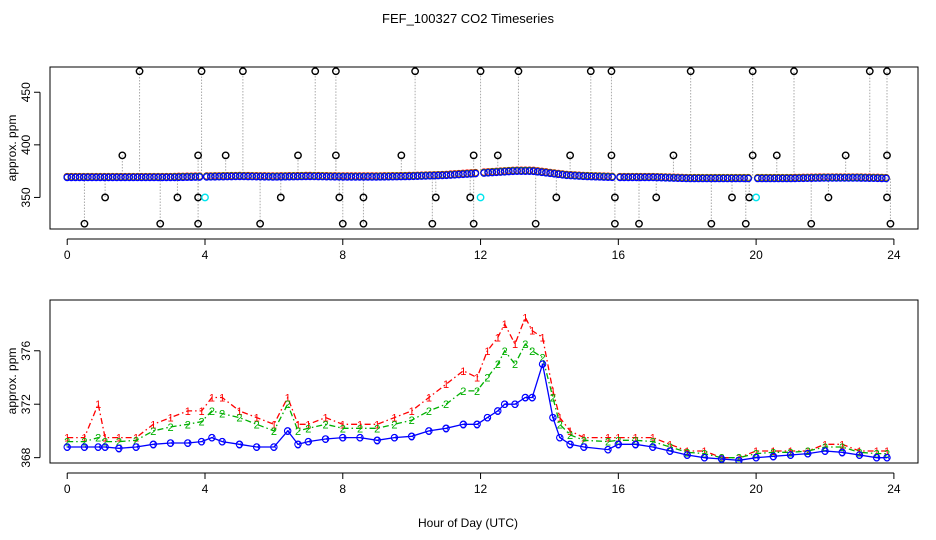  What do you see at coordinates (756, 255) in the screenshot?
I see `top-x-tick-label: 20` at bounding box center [756, 255].